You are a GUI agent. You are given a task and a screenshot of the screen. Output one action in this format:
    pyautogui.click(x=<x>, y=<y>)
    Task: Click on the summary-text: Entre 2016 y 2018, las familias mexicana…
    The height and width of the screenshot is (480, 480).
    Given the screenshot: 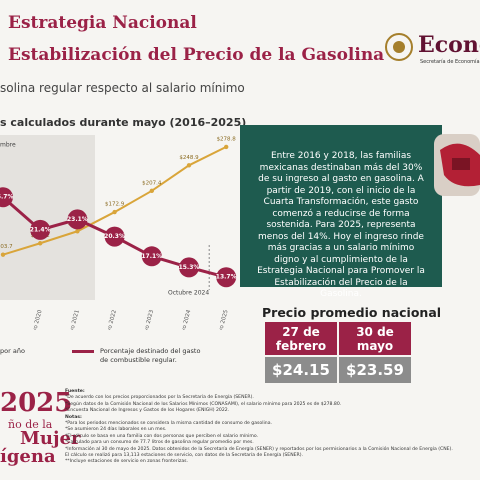 What is the action you would take?
    pyautogui.click(x=341, y=225)
    